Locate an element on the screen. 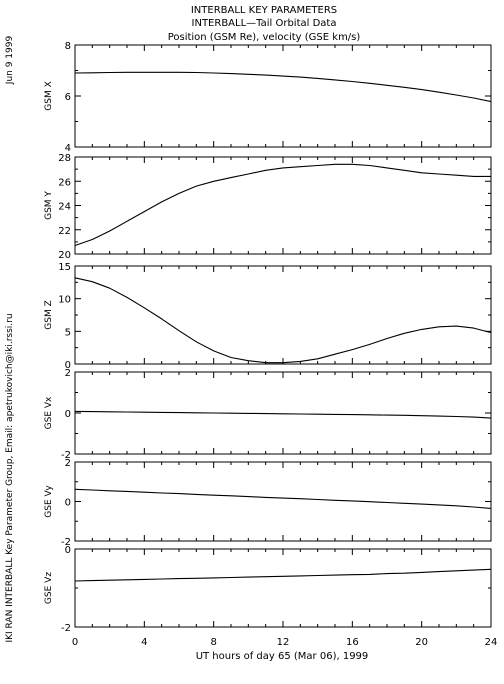  panel-2: 20 22 24 26 28 GSM Y is located at coordinates (268, 207).